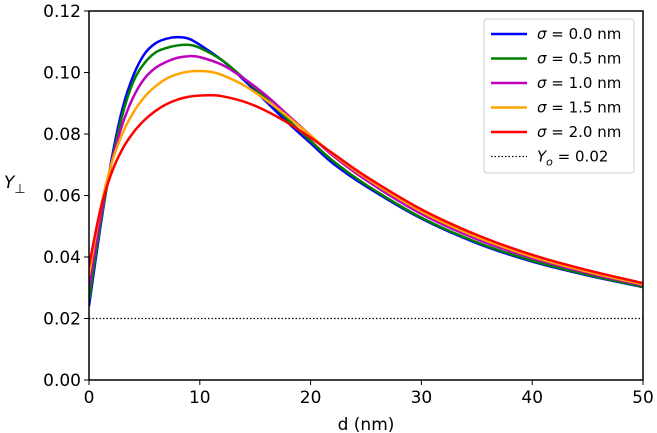 The image size is (657, 433). Describe the element at coordinates (584, 108) in the screenshot. I see `legend-value: = 1.5 nm` at that location.